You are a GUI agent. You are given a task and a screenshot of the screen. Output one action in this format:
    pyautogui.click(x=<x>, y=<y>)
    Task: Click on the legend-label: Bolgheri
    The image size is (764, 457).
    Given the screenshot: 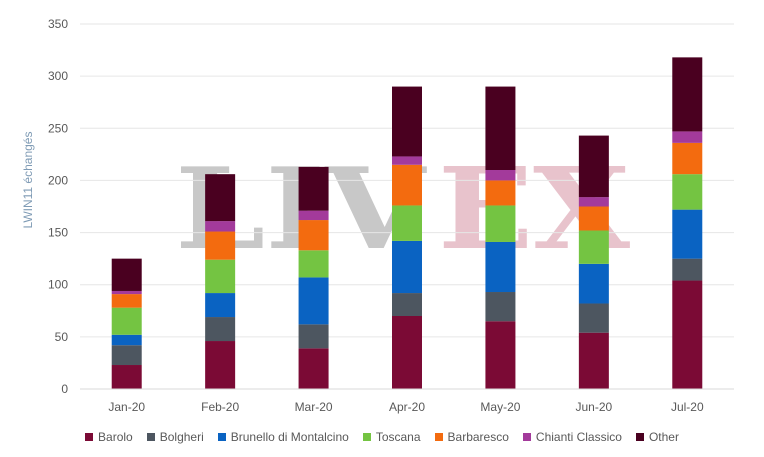 What is the action you would take?
    pyautogui.click(x=181, y=437)
    